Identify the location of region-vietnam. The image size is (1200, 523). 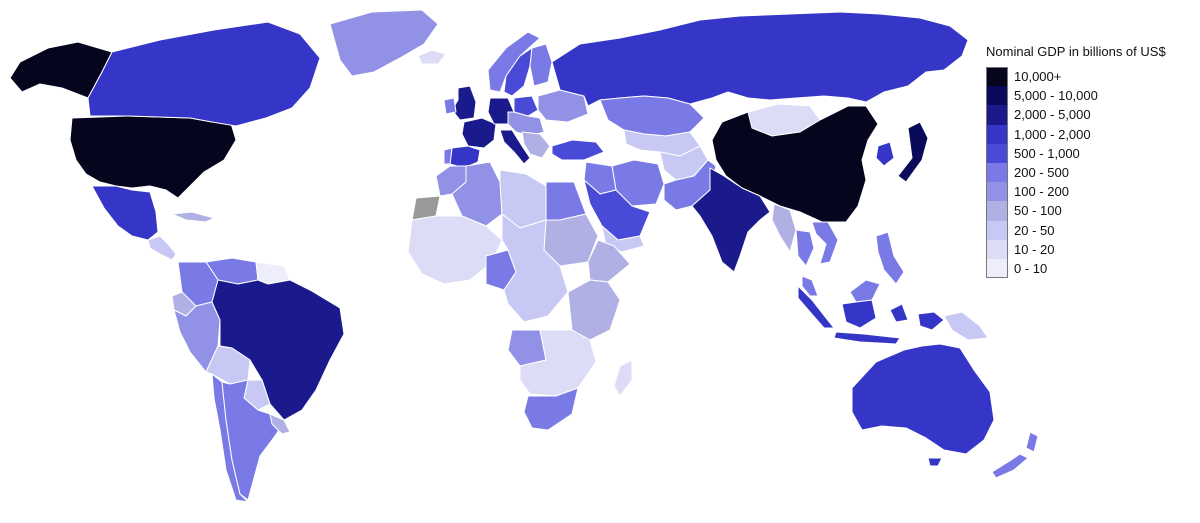
(825, 243).